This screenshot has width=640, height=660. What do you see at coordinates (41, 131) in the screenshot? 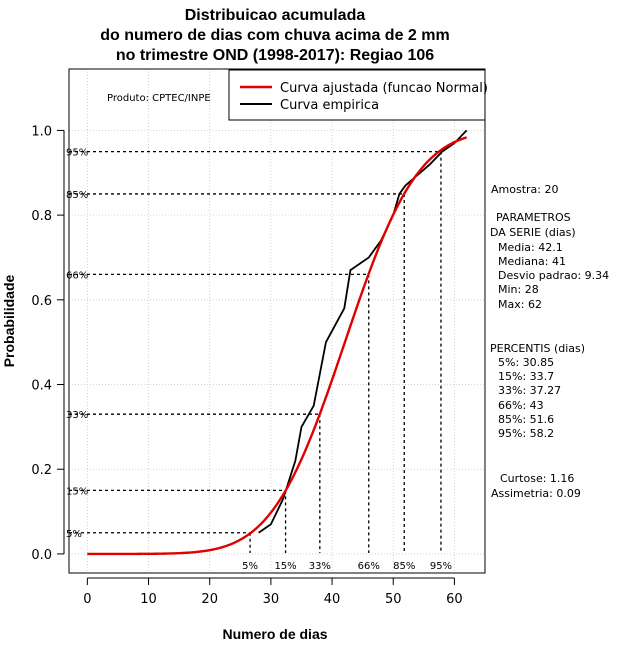
I see `y-tick-label: 1.0` at bounding box center [41, 131].